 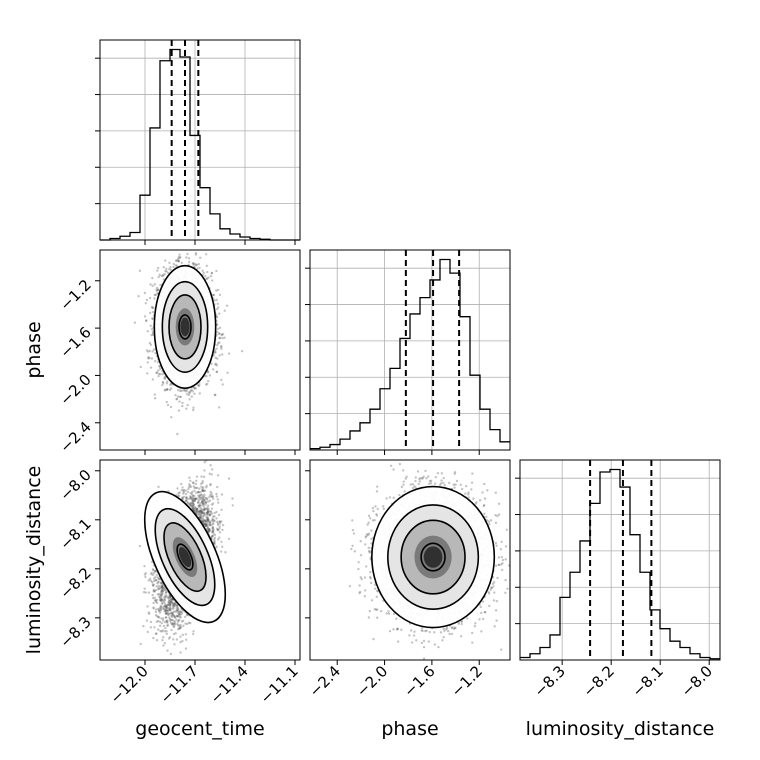 What do you see at coordinates (410, 354) in the screenshot?
I see `histogram-steps-phase` at bounding box center [410, 354].